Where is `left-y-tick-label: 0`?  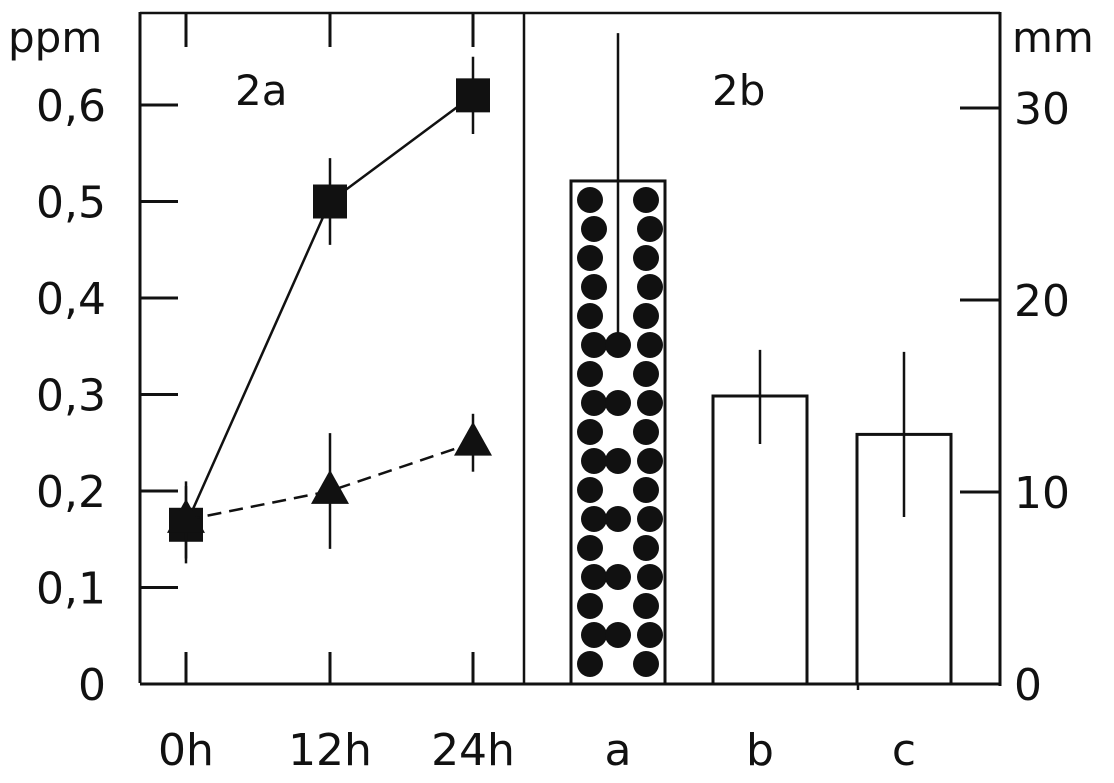
left-y-tick-label: 0 is located at coordinates (92, 685).